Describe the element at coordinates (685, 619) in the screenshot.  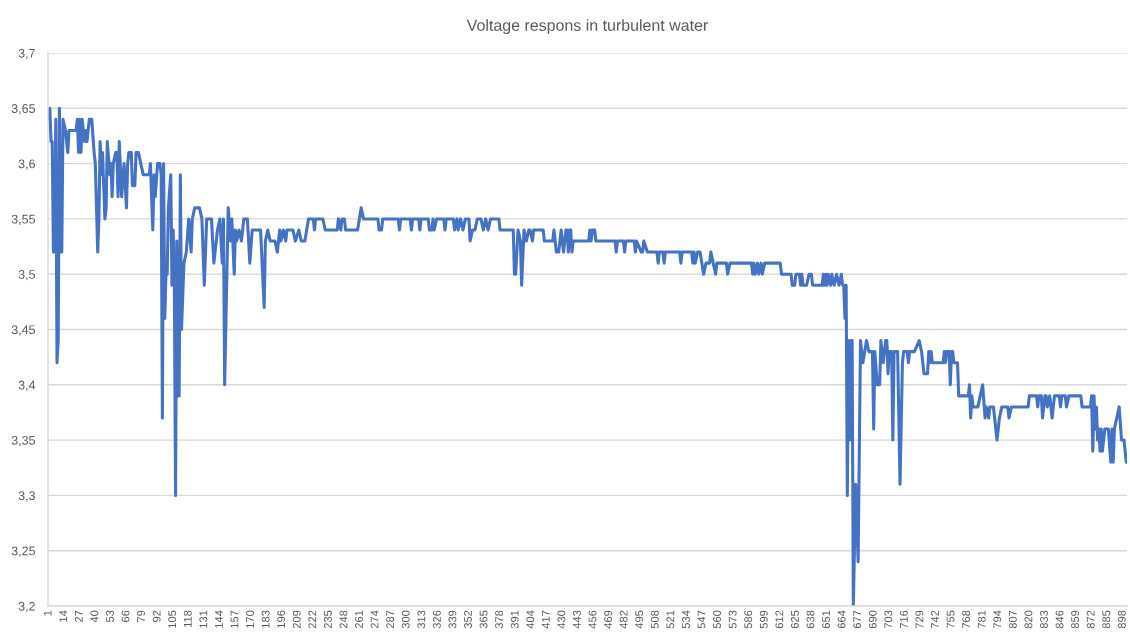
I see `x-tick-label: 534` at that location.